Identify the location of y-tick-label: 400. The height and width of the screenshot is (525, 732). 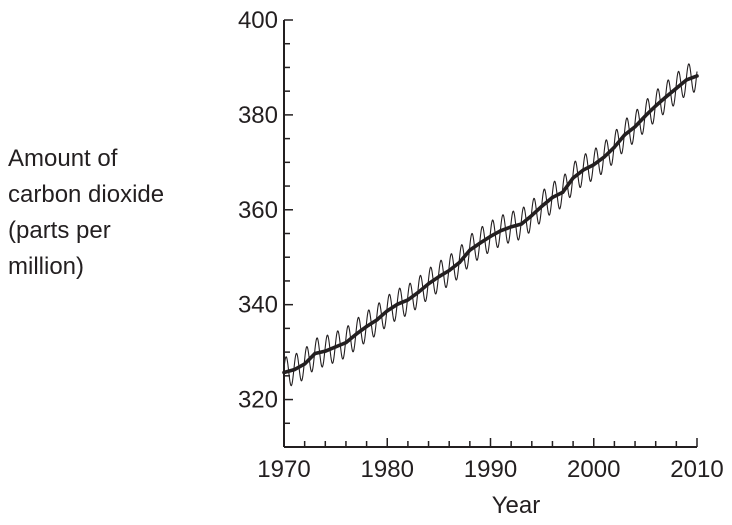
(258, 20).